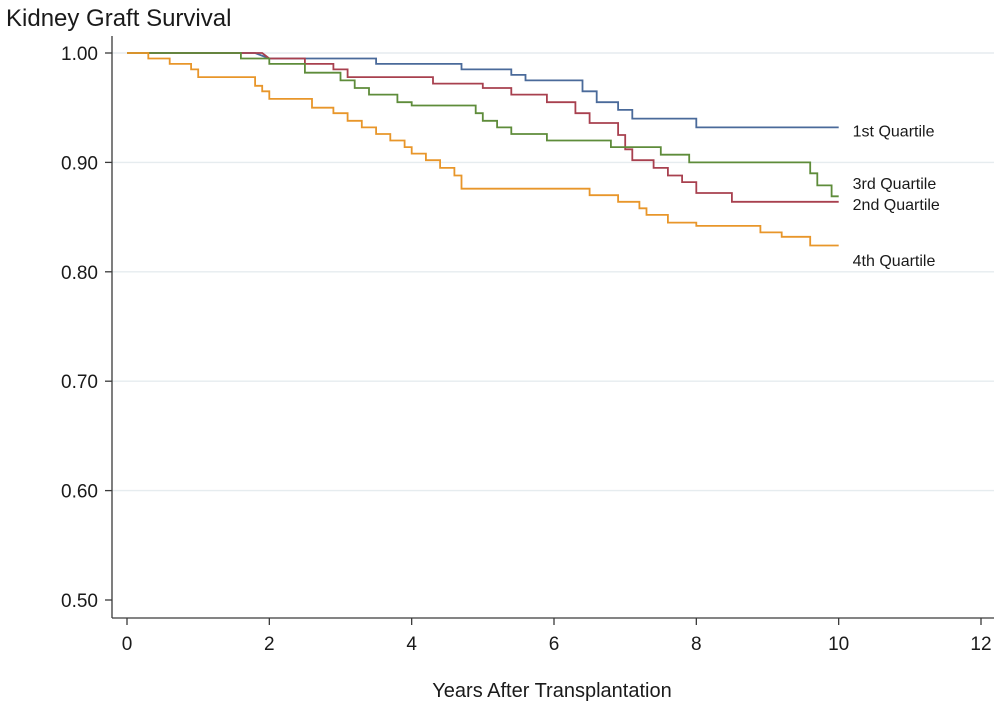  Describe the element at coordinates (79, 273) in the screenshot. I see `y-tick-label-0-80: 0.80` at that location.